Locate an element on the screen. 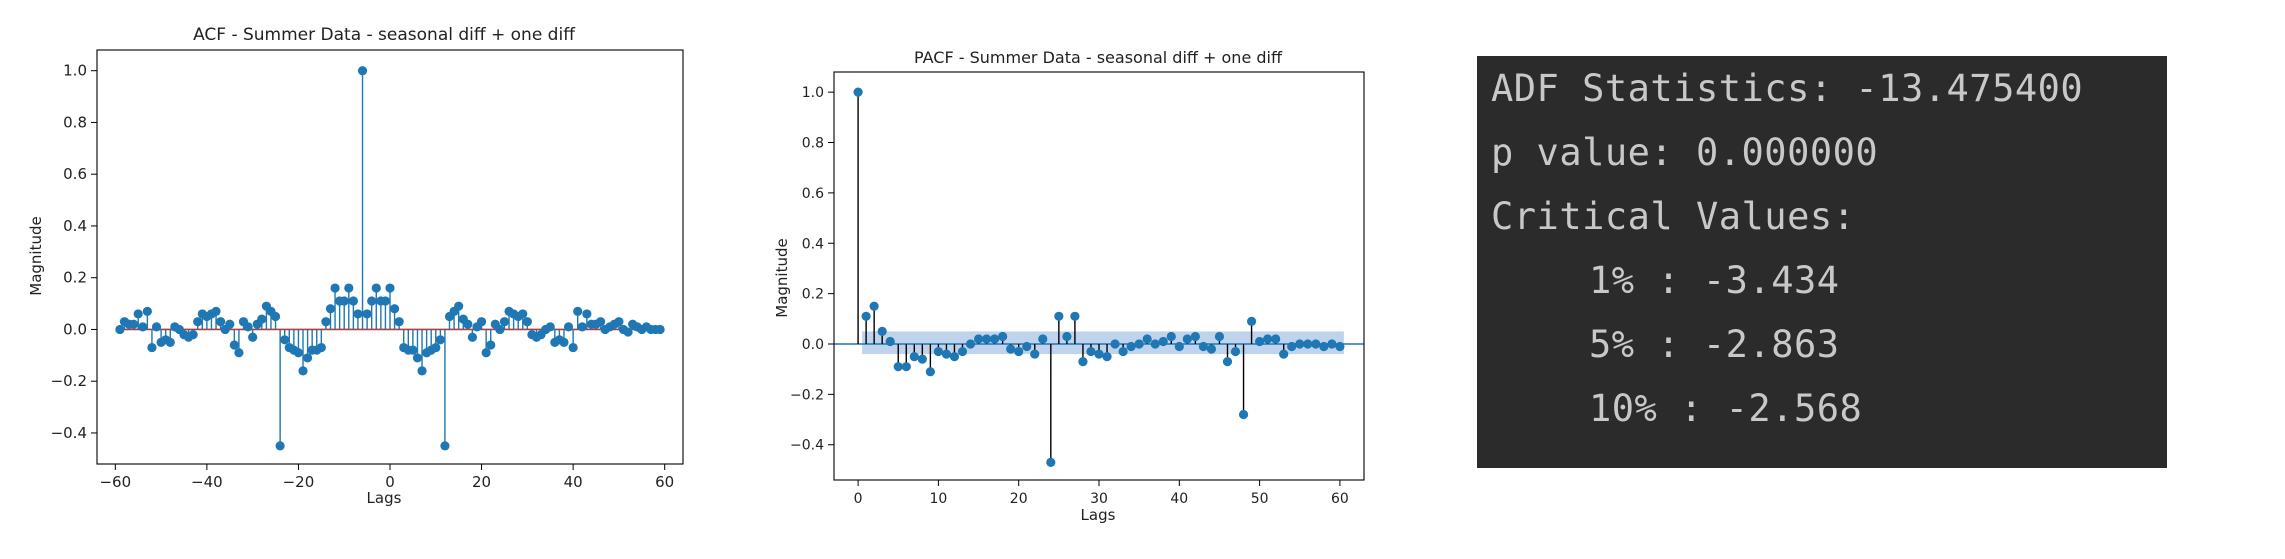  pacf-y-tick-label: −0.4 is located at coordinates (807, 446).